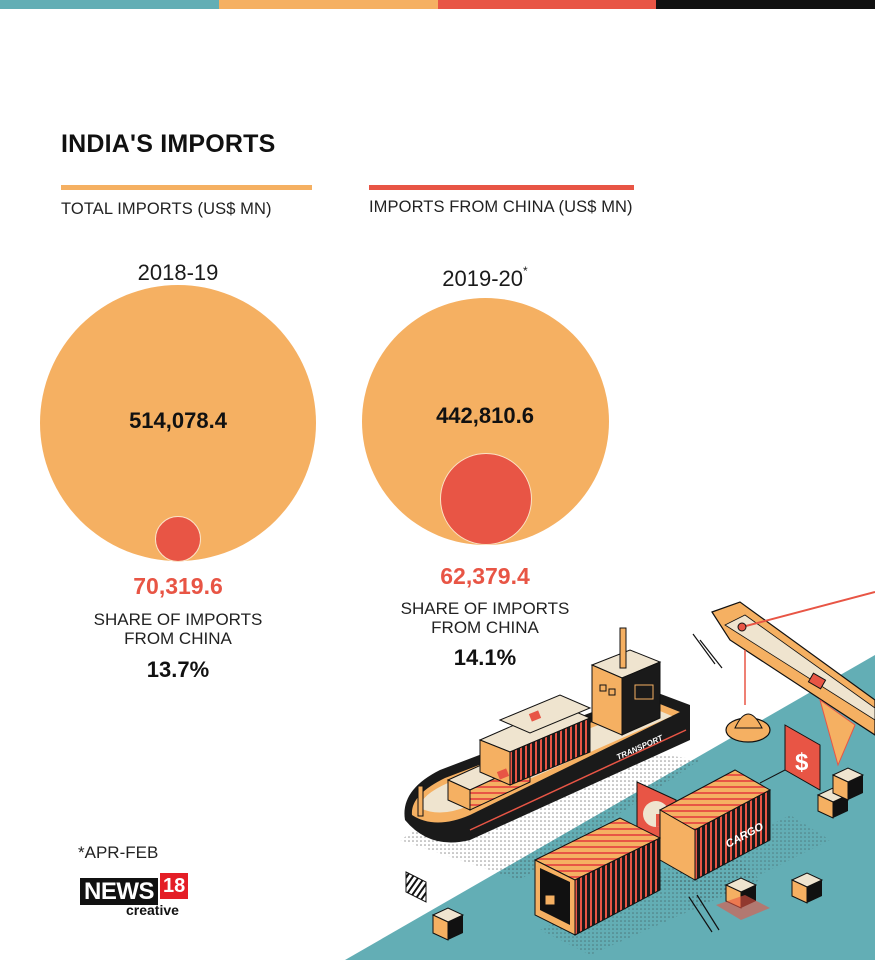 Image resolution: width=875 pixels, height=963 pixels. I want to click on top-color-bar, so click(437, 4).